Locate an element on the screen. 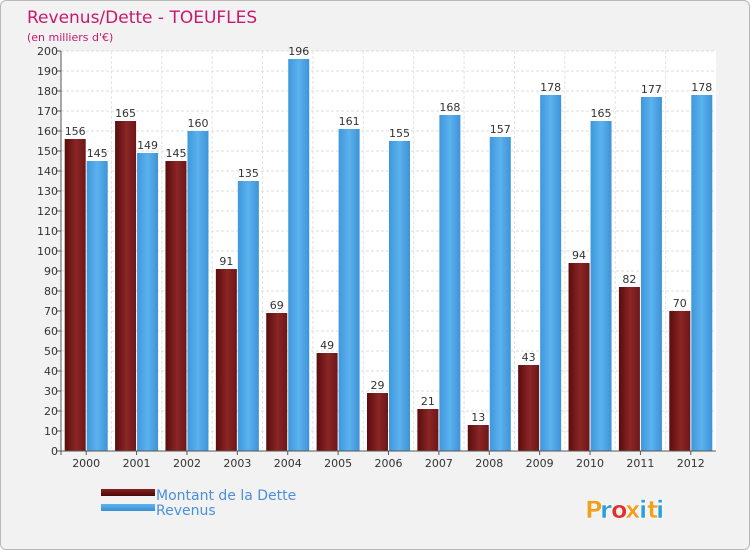 This screenshot has width=750, height=550. data-label-revenus: 149 is located at coordinates (147, 145).